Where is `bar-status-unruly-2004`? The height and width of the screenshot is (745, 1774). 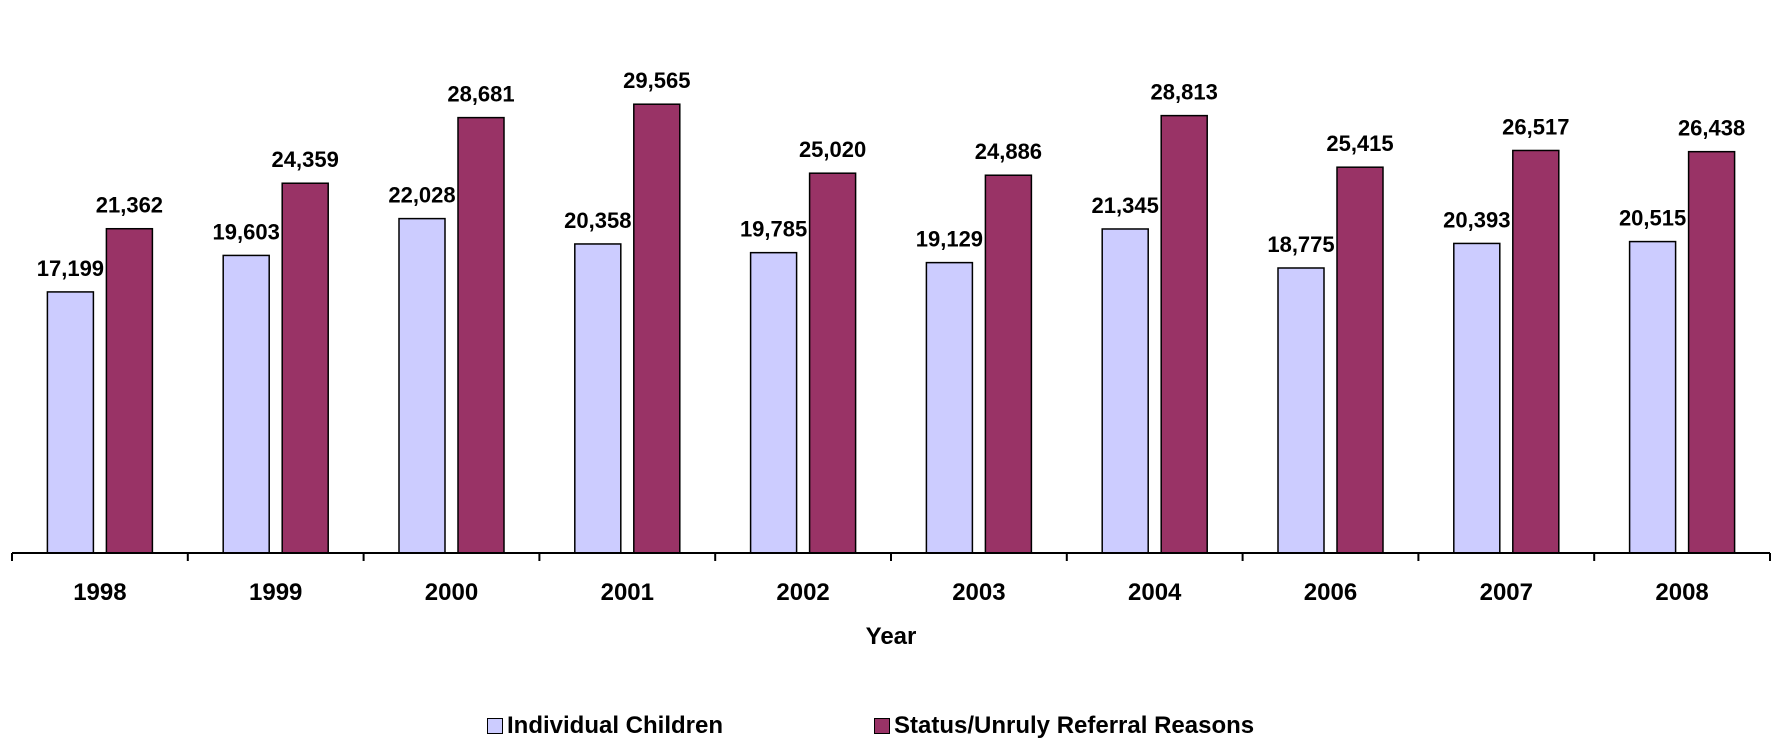 bar-status-unruly-2004 is located at coordinates (1184, 334).